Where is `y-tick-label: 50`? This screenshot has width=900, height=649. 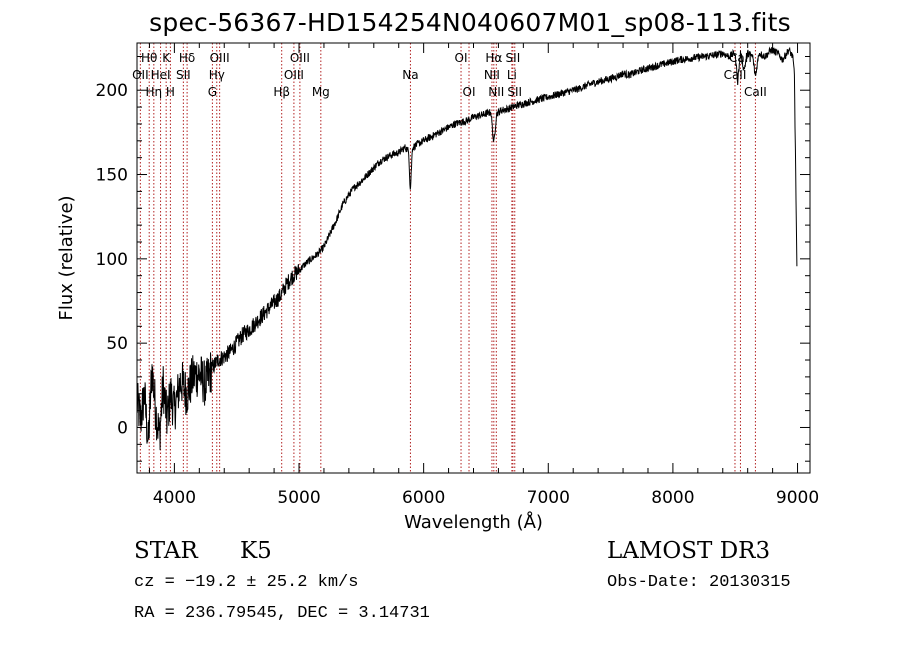 y-tick-label: 50 is located at coordinates (117, 344).